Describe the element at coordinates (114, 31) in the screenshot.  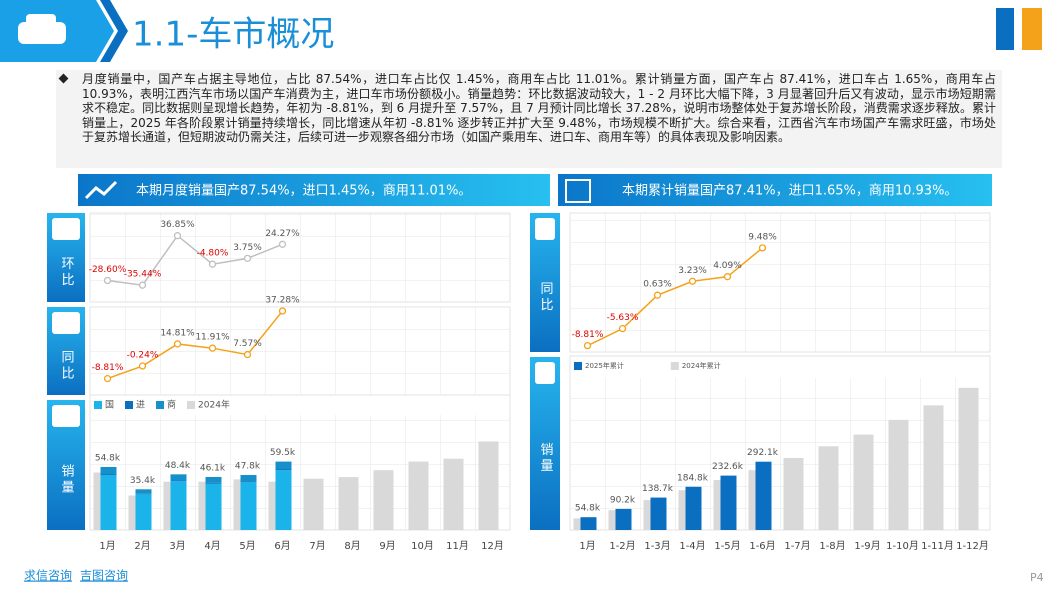
I see `header-chevron` at that location.